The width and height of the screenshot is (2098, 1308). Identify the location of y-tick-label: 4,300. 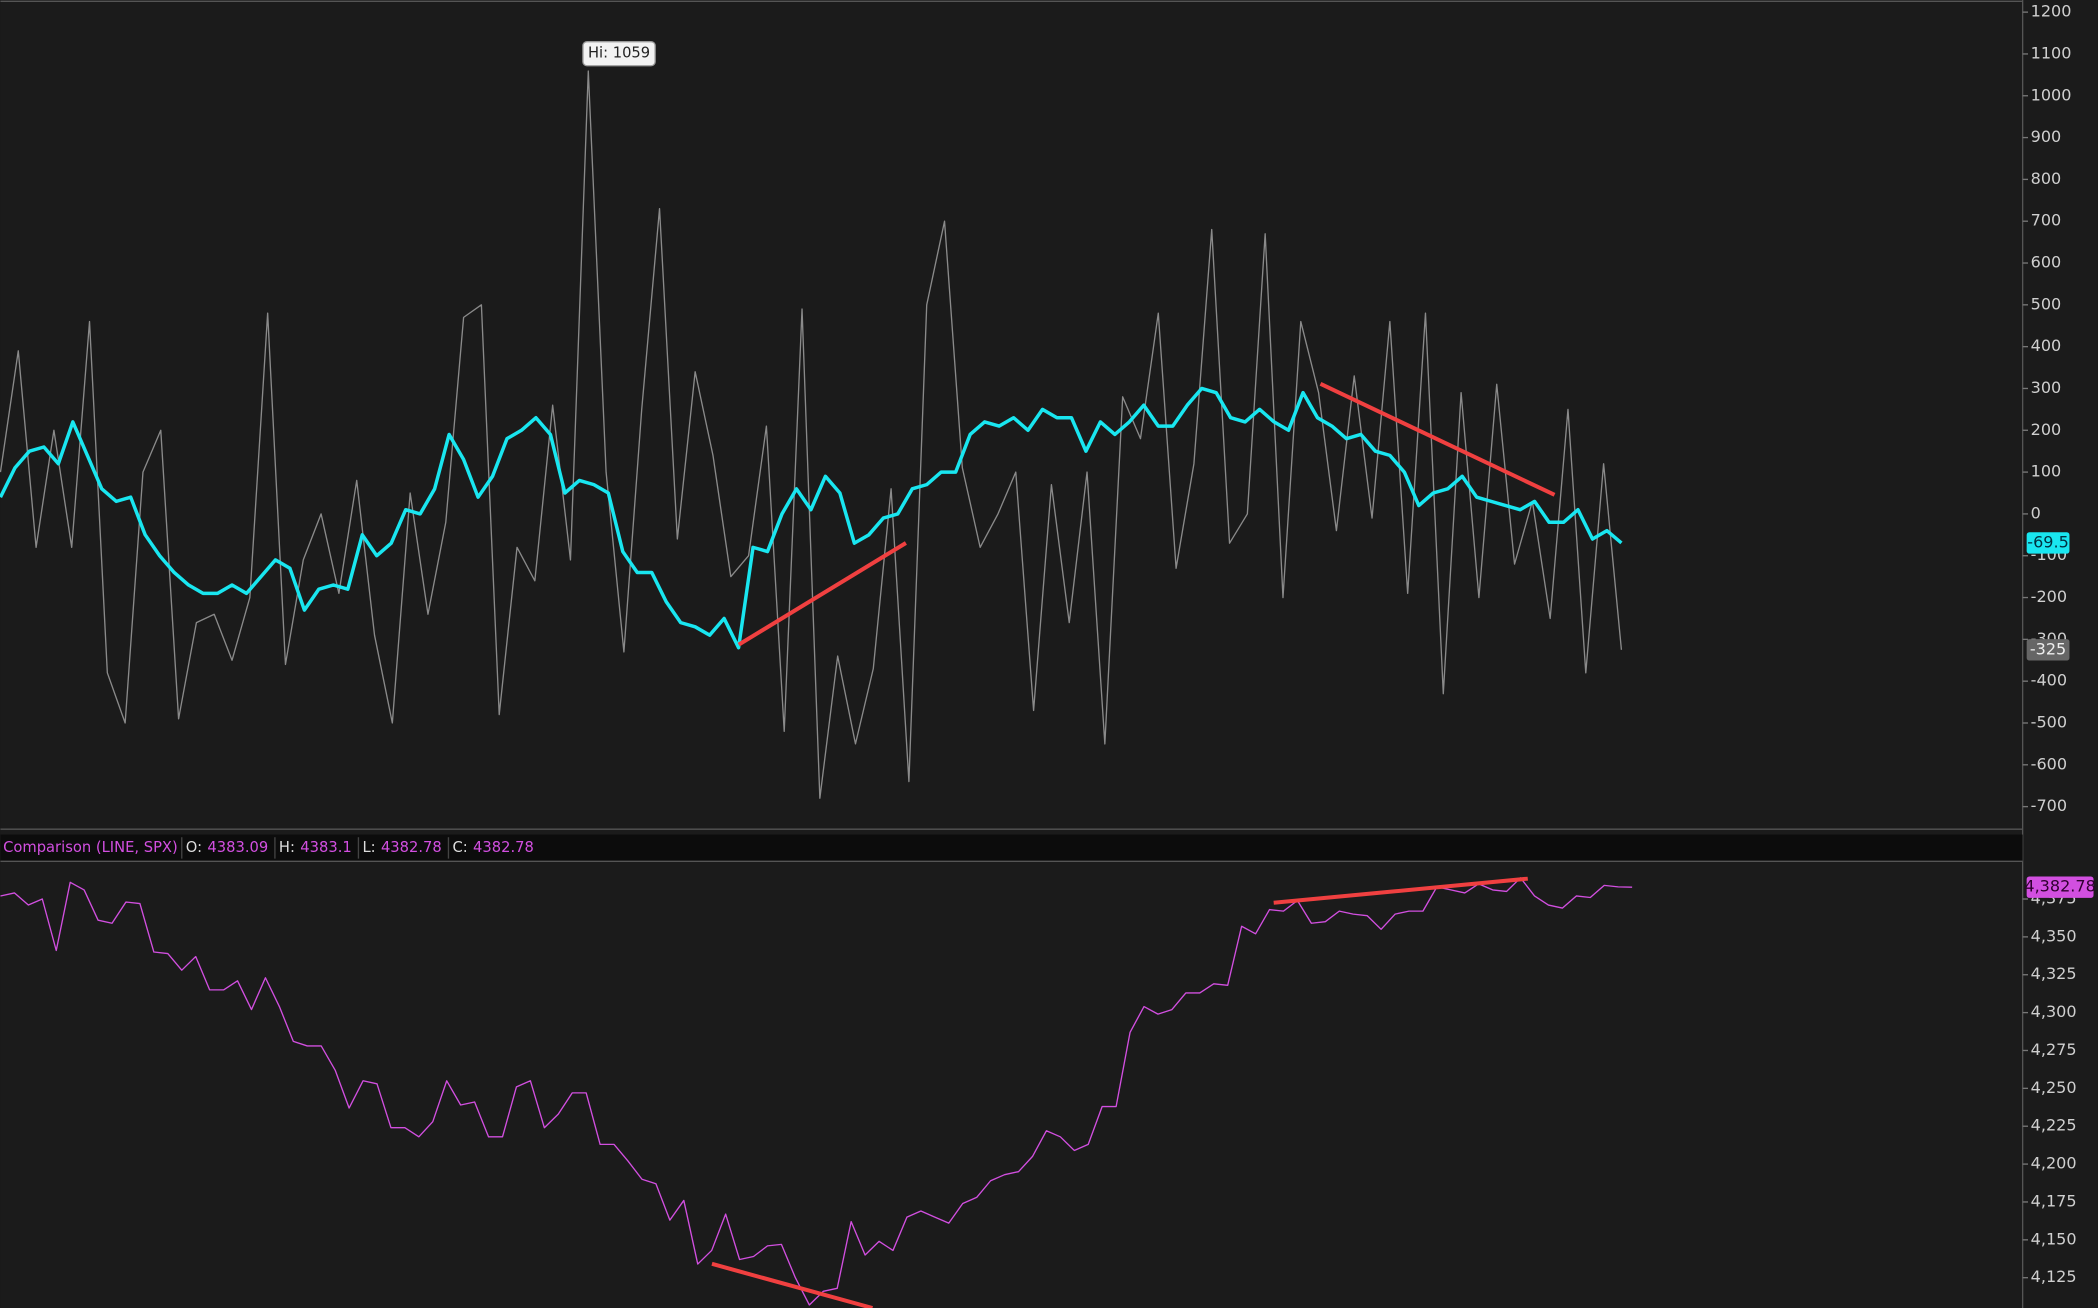
(2054, 1011).